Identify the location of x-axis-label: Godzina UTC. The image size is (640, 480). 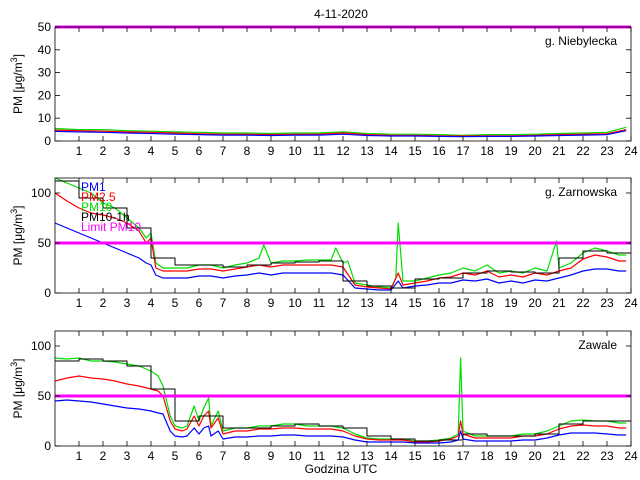
(341, 469).